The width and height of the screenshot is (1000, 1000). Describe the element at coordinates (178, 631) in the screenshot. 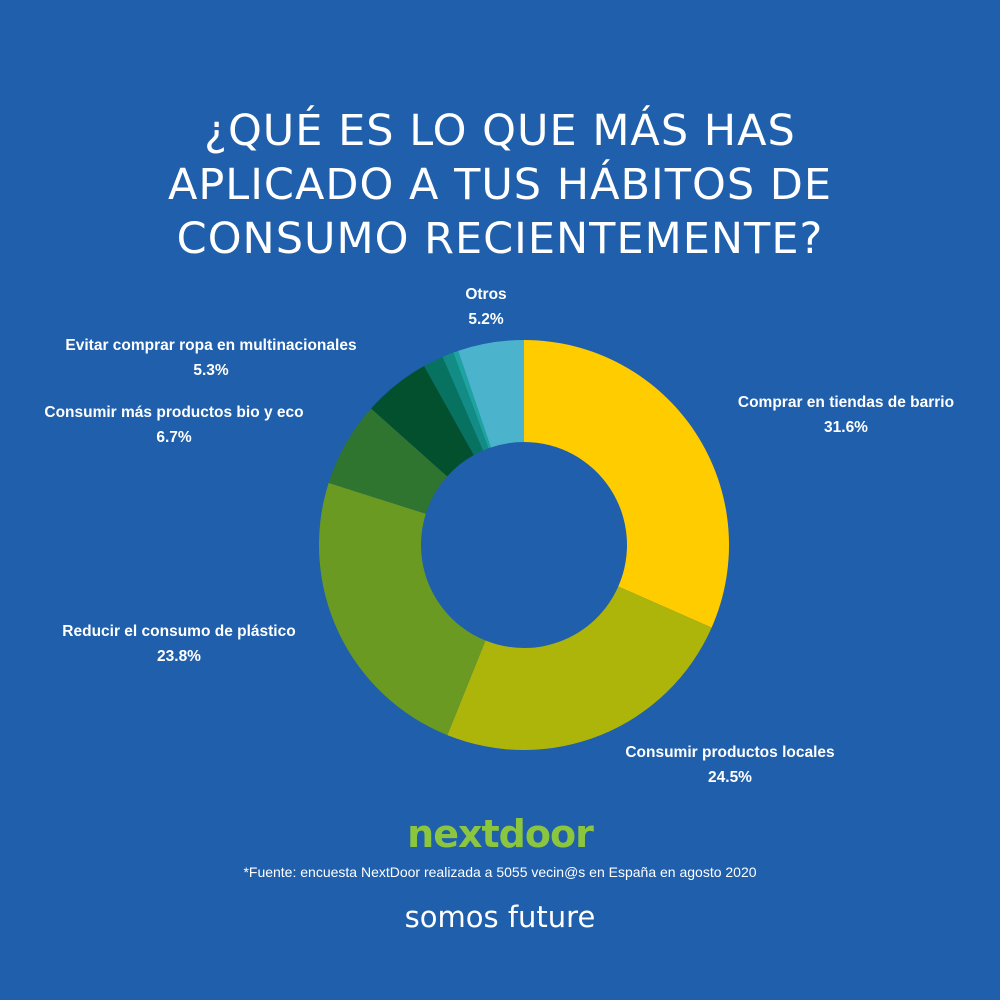

I see `slice-label: Reducir el consumo de plástico` at that location.